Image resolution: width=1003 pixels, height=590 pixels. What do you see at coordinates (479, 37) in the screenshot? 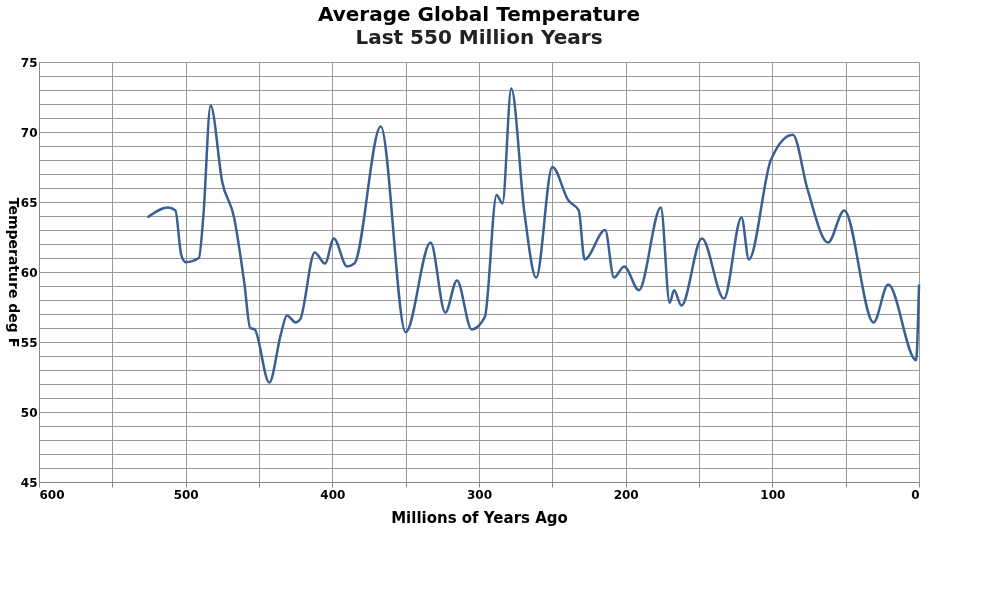
I see `chart-subtitle: Last 550 Million Years` at bounding box center [479, 37].